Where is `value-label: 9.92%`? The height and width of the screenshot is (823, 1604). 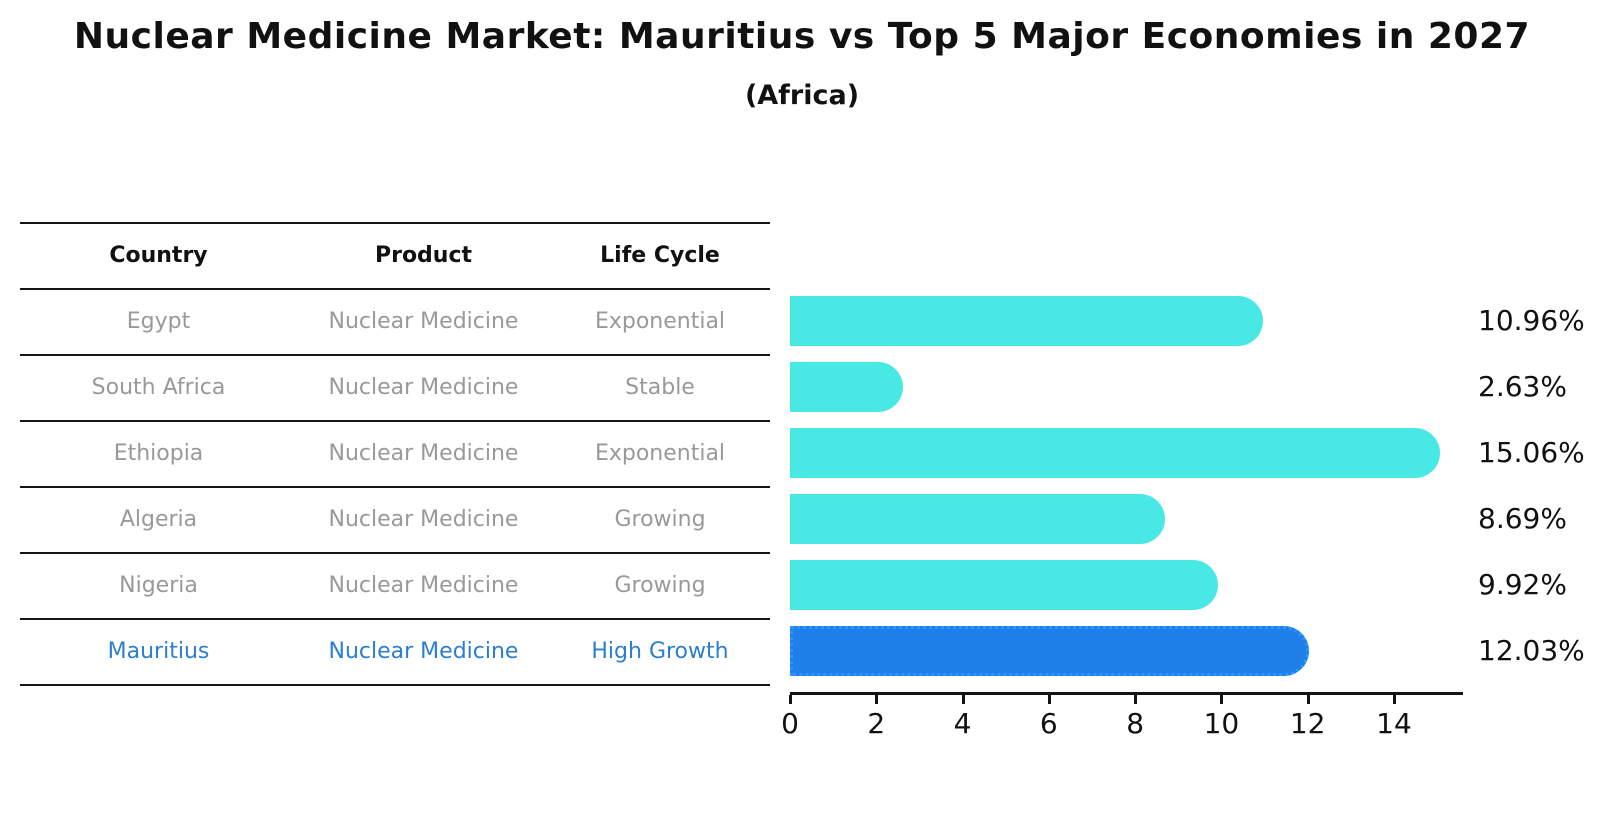 value-label: 9.92% is located at coordinates (1522, 584).